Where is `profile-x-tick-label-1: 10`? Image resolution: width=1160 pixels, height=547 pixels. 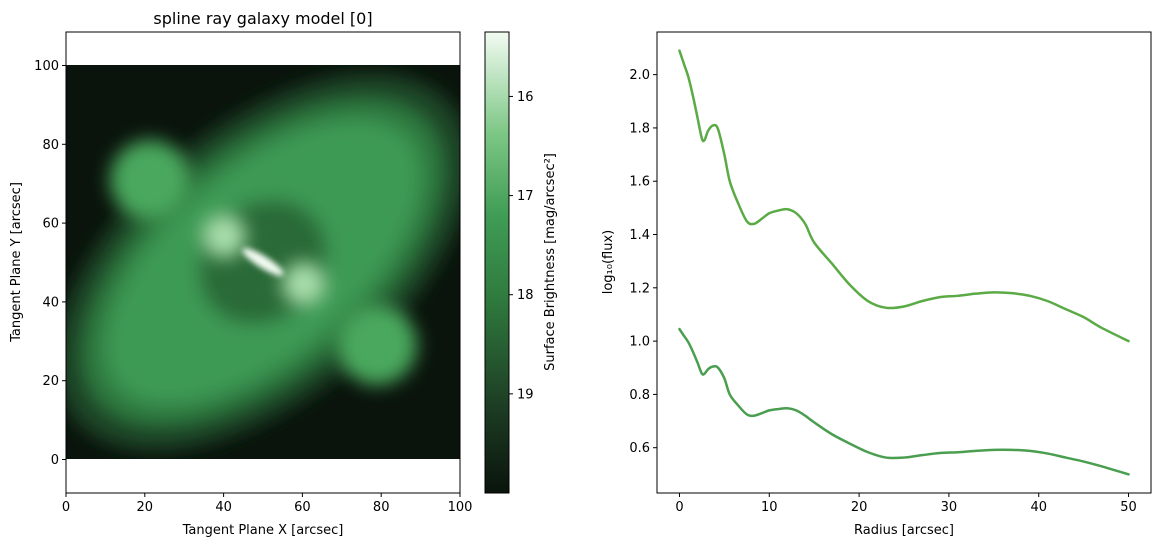
profile-x-tick-label-1: 10 is located at coordinates (769, 507).